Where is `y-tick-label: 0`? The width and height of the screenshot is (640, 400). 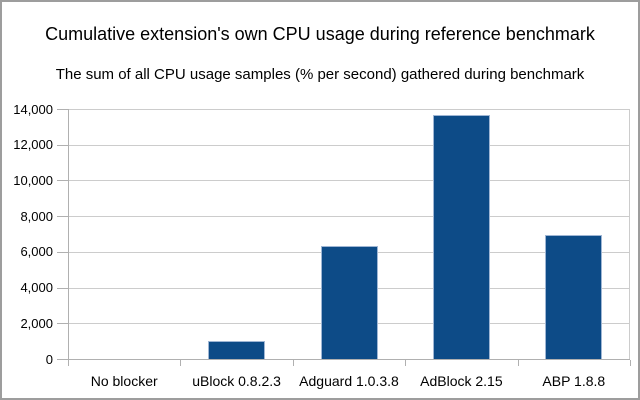
y-tick-label: 0 is located at coordinates (49, 359).